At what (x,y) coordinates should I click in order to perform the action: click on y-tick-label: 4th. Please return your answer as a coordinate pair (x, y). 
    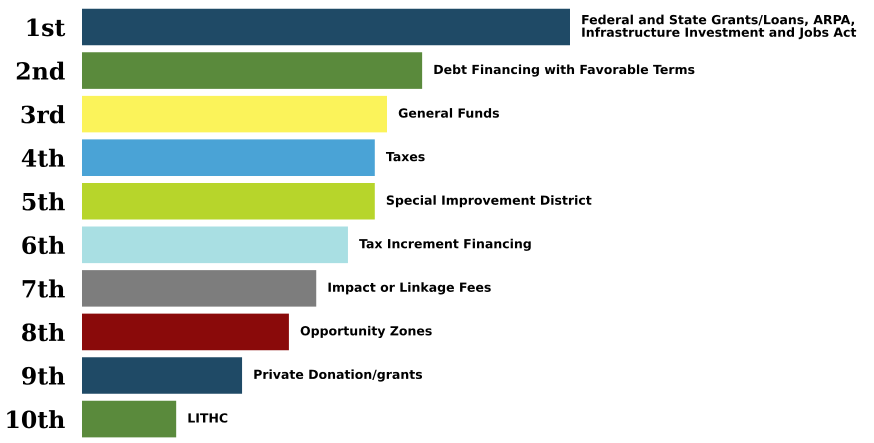
    Looking at the image, I should click on (43, 157).